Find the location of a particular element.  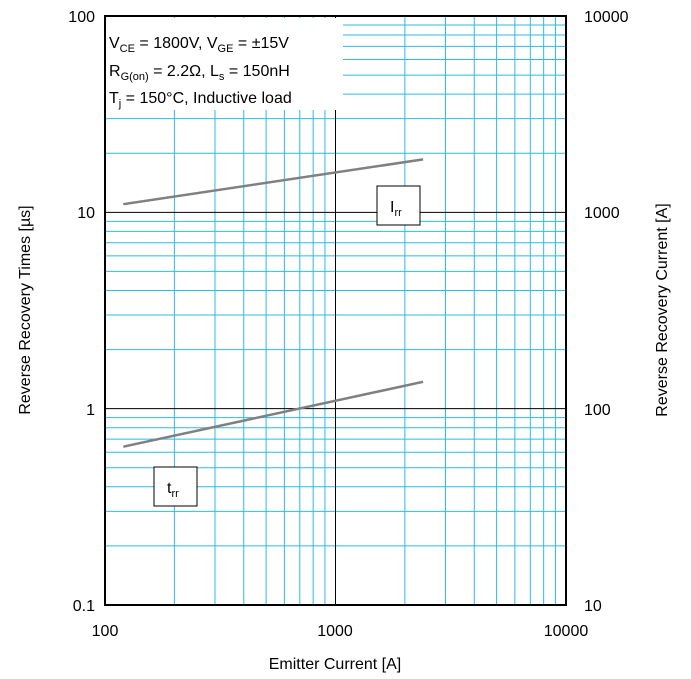

x-tick-10000: 10000 is located at coordinates (566, 631).